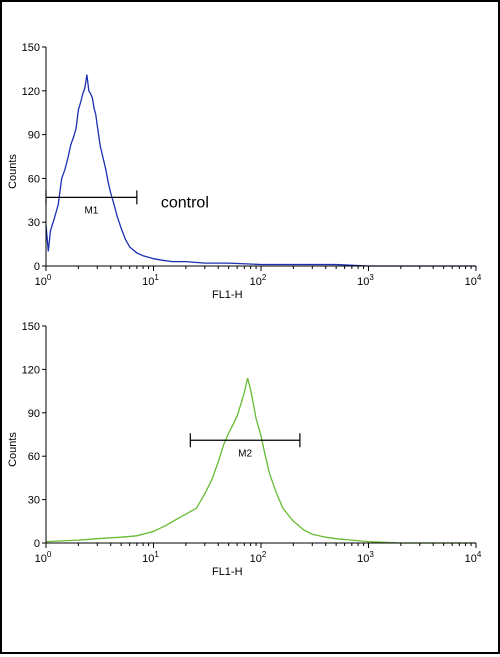 This screenshot has width=500, height=657. Describe the element at coordinates (245, 446) in the screenshot. I see `marker-m2: M2` at that location.